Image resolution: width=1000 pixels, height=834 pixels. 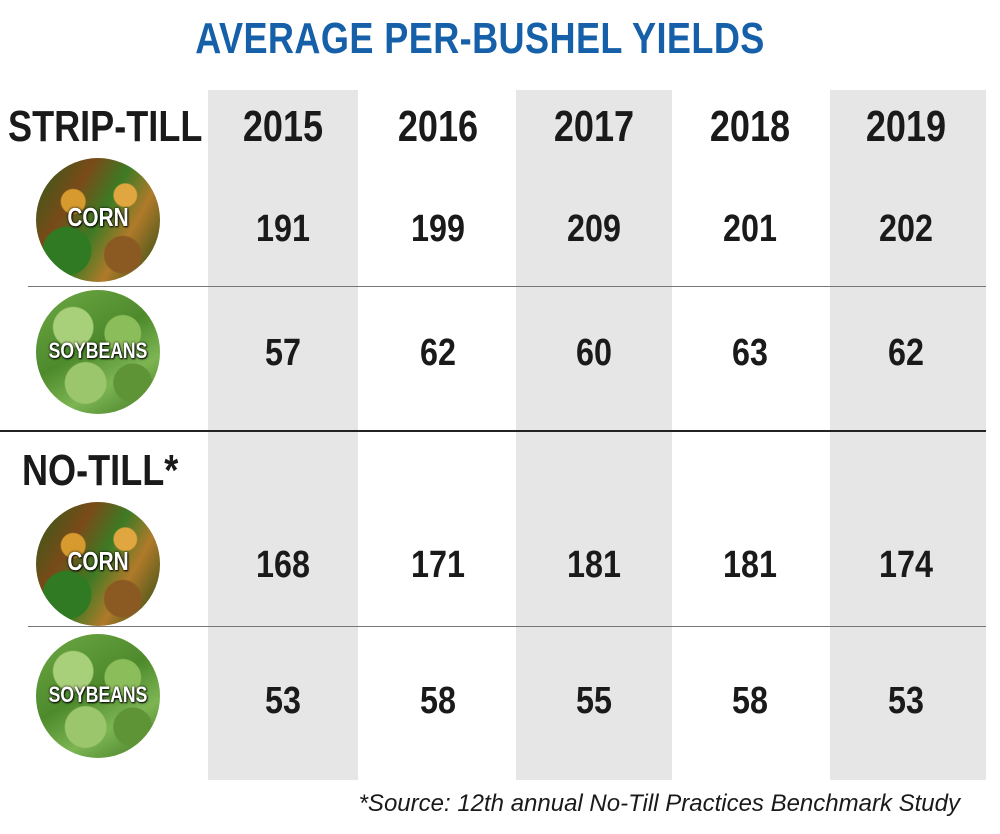 I want to click on table-cell: 60, so click(x=594, y=353).